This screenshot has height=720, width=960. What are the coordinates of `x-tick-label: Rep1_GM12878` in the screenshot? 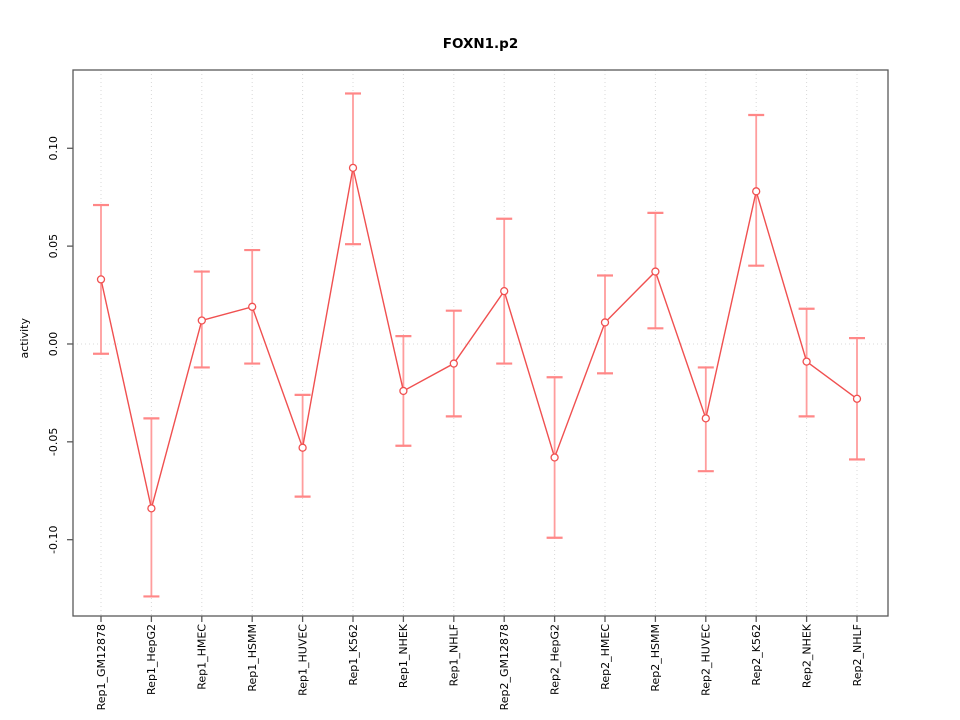 It's located at (101, 667).